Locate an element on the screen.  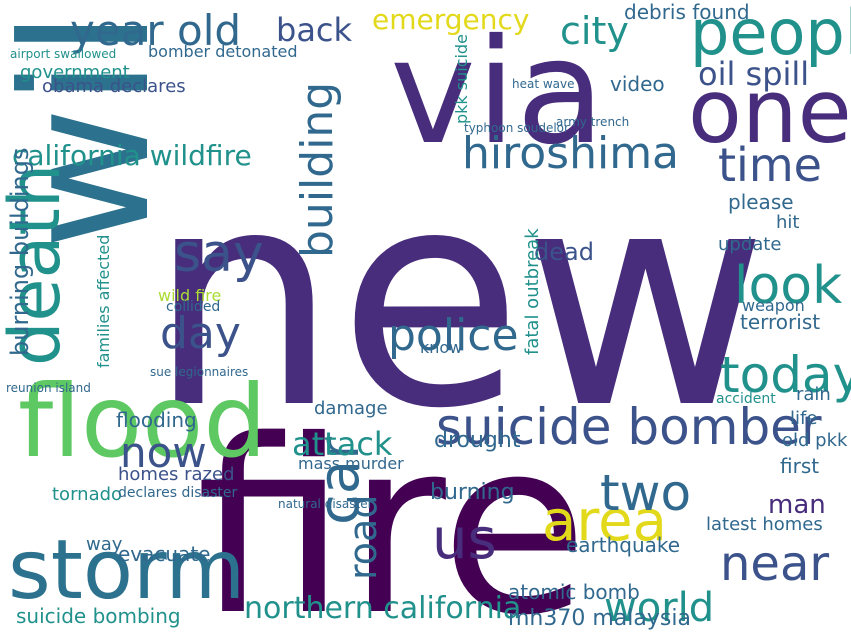
word-damage: damage is located at coordinates (351, 408).